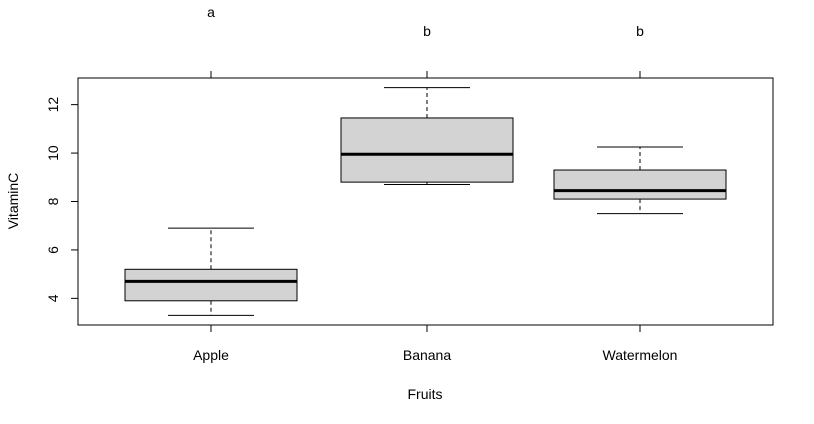  What do you see at coordinates (427, 355) in the screenshot?
I see `x-tick-label: Banana` at bounding box center [427, 355].